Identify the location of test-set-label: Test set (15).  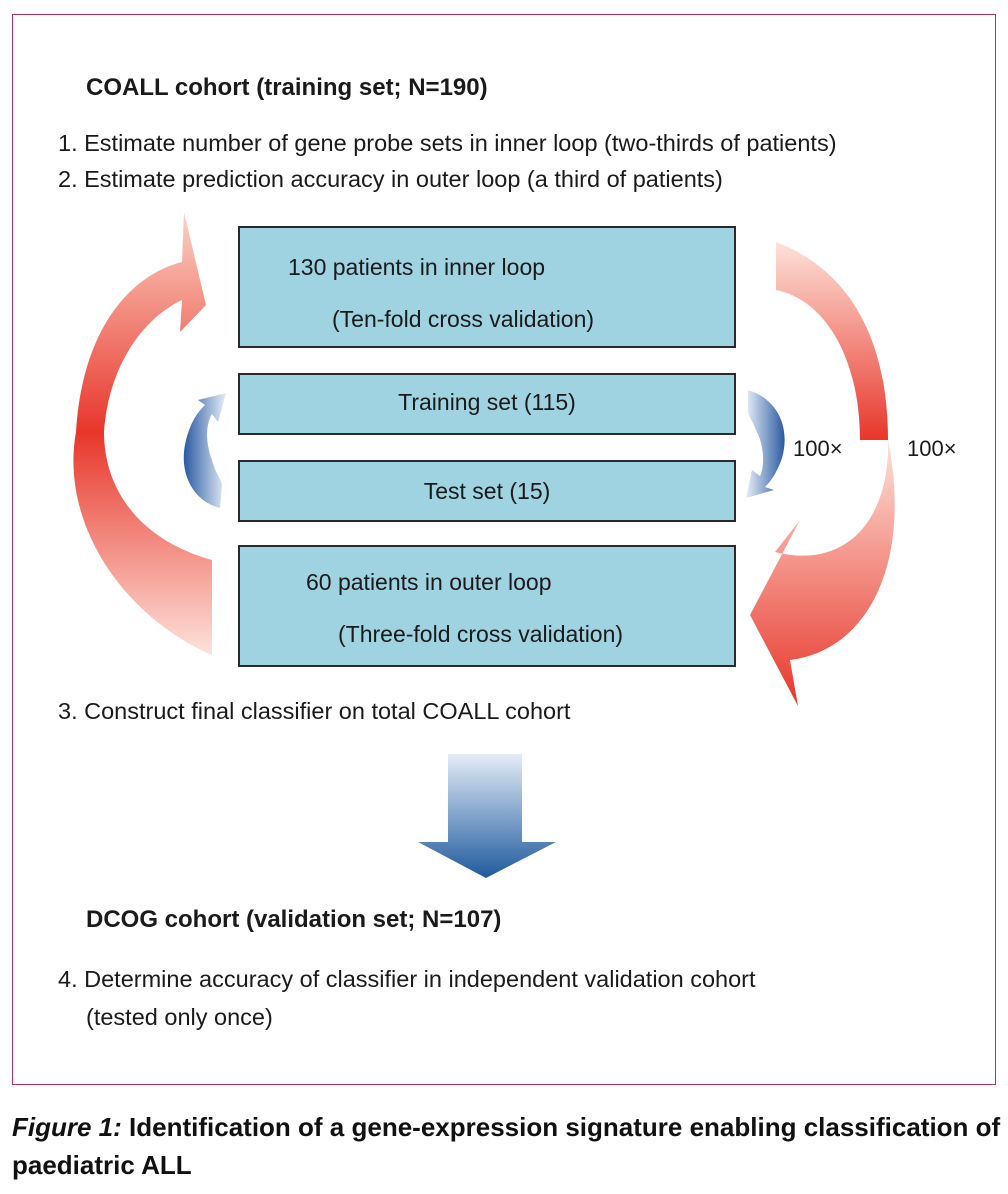
(487, 491).